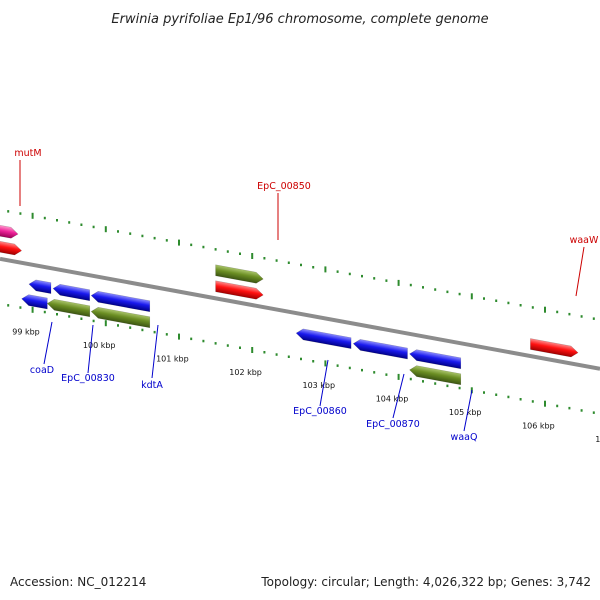 The image size is (600, 600). What do you see at coordinates (27, 153) in the screenshot?
I see `gene-label-mutm: mutM` at bounding box center [27, 153].